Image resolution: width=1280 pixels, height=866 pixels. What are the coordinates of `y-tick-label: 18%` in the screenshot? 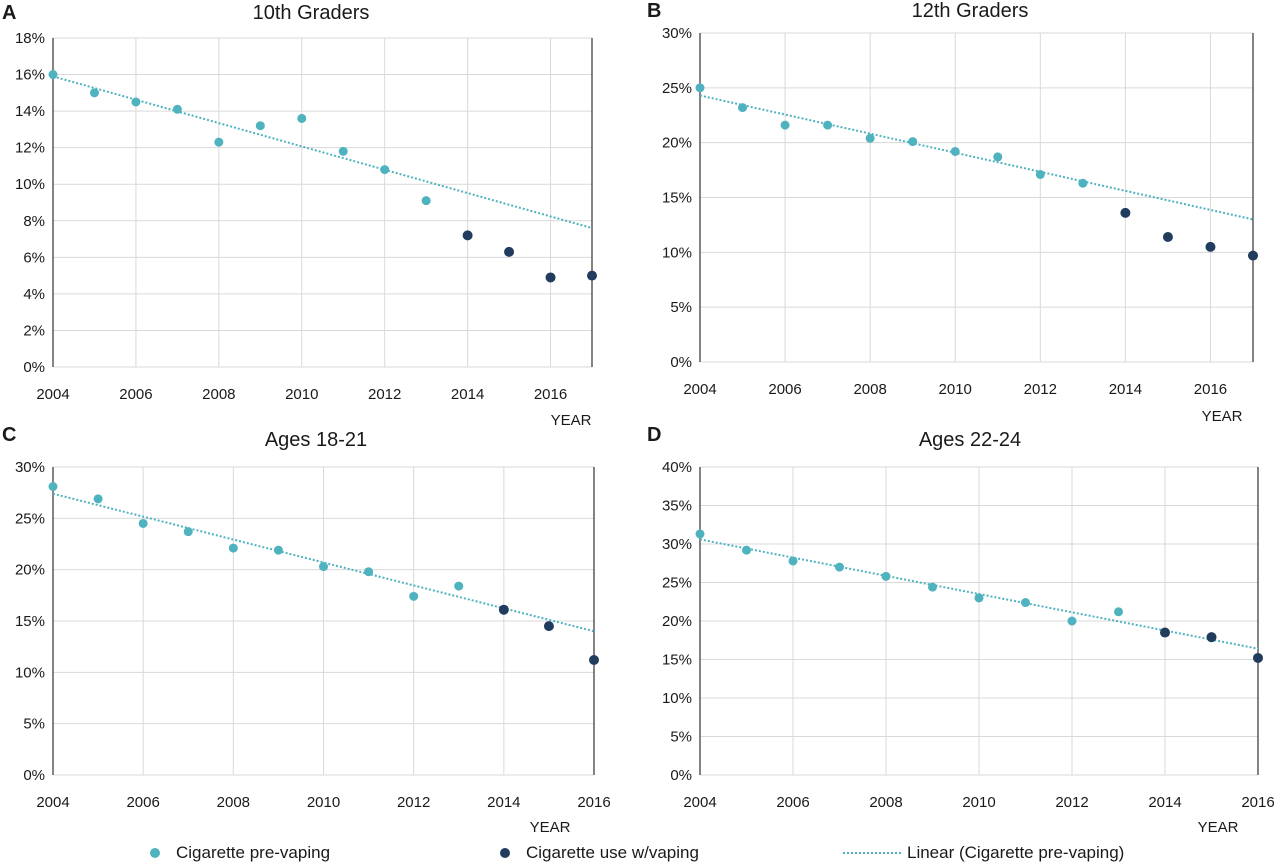 It's located at (30, 38).